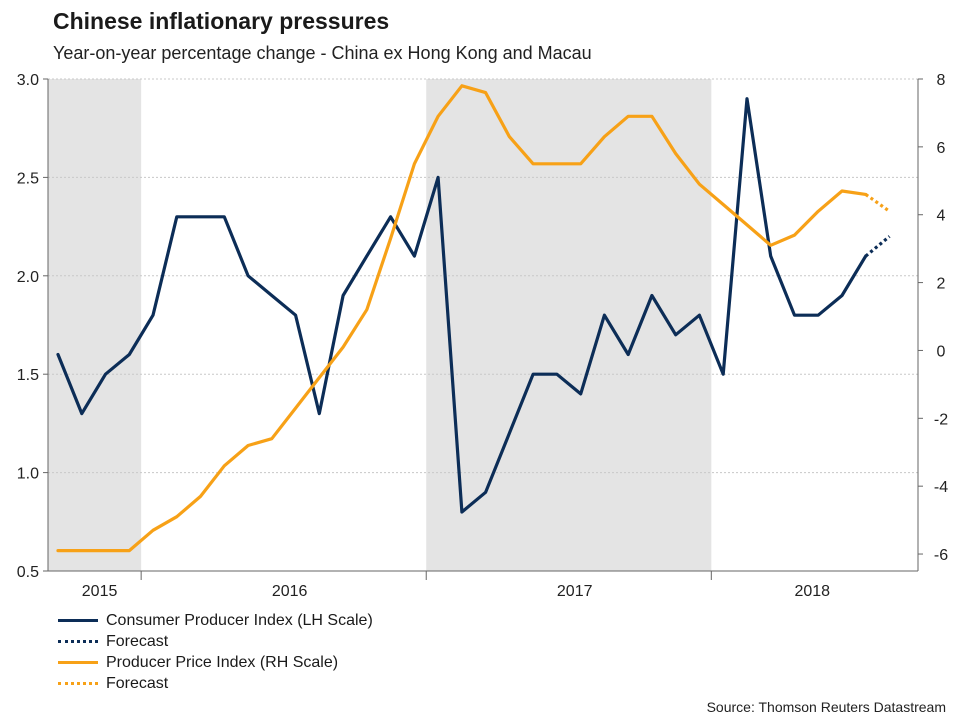 The image size is (960, 720). I want to click on legend-label-cpi-forecast: Forecast, so click(137, 641).